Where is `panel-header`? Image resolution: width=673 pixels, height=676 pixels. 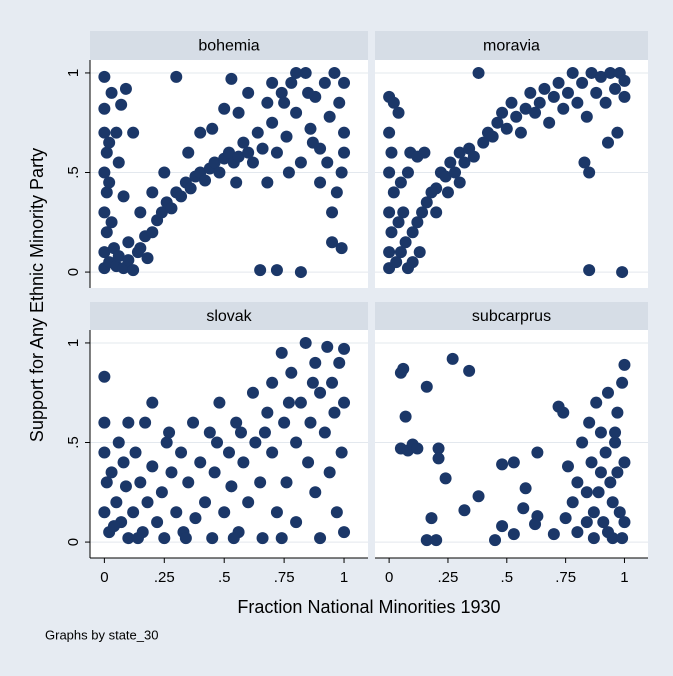
panel-header is located at coordinates (229, 316).